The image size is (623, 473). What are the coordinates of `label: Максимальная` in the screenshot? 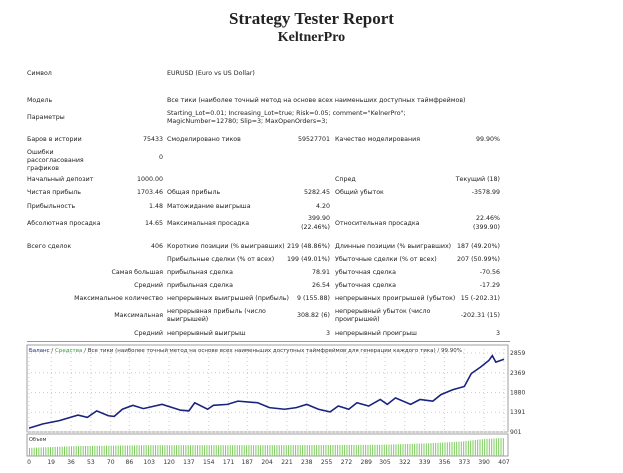 It's located at (138, 315).